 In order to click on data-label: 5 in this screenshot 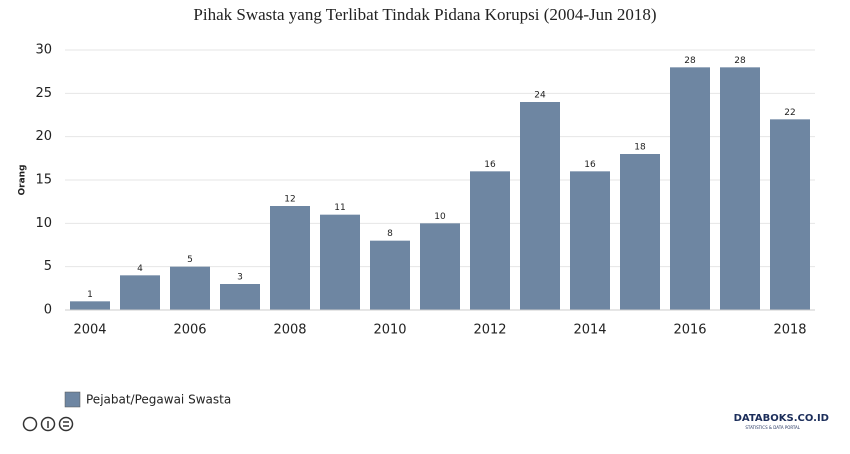, I will do `click(190, 260)`.